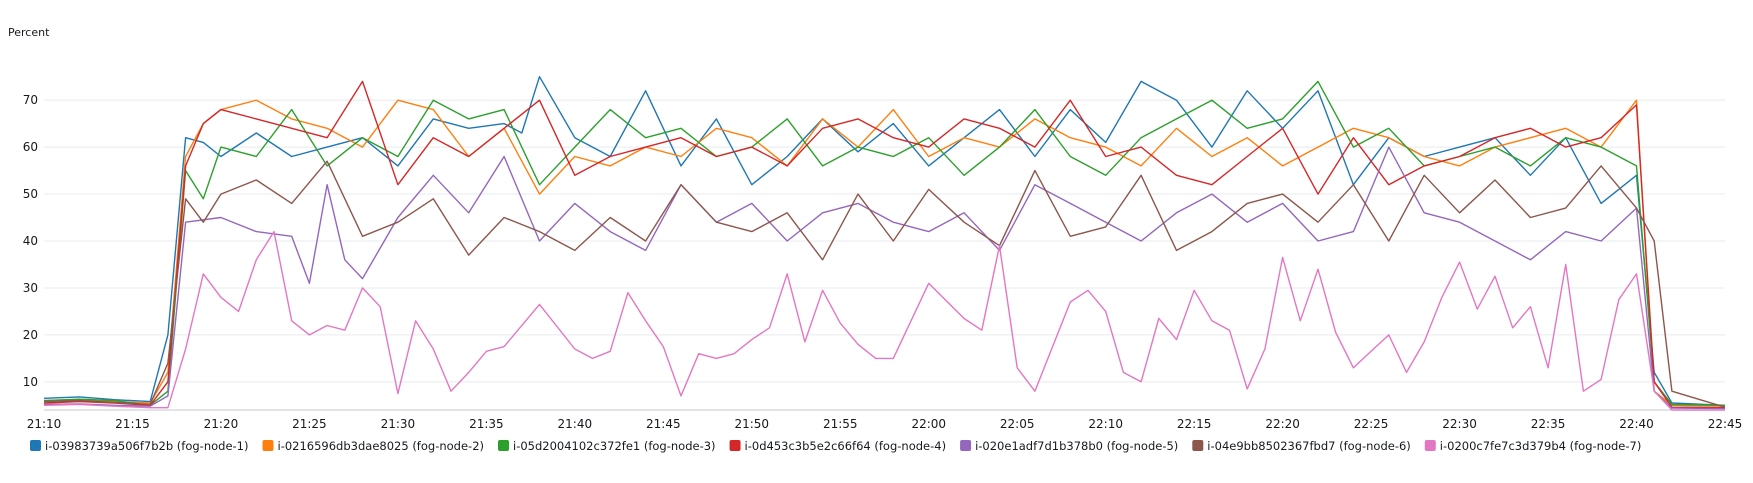 The image size is (1753, 483). I want to click on x-tick-label: 21:45, so click(663, 424).